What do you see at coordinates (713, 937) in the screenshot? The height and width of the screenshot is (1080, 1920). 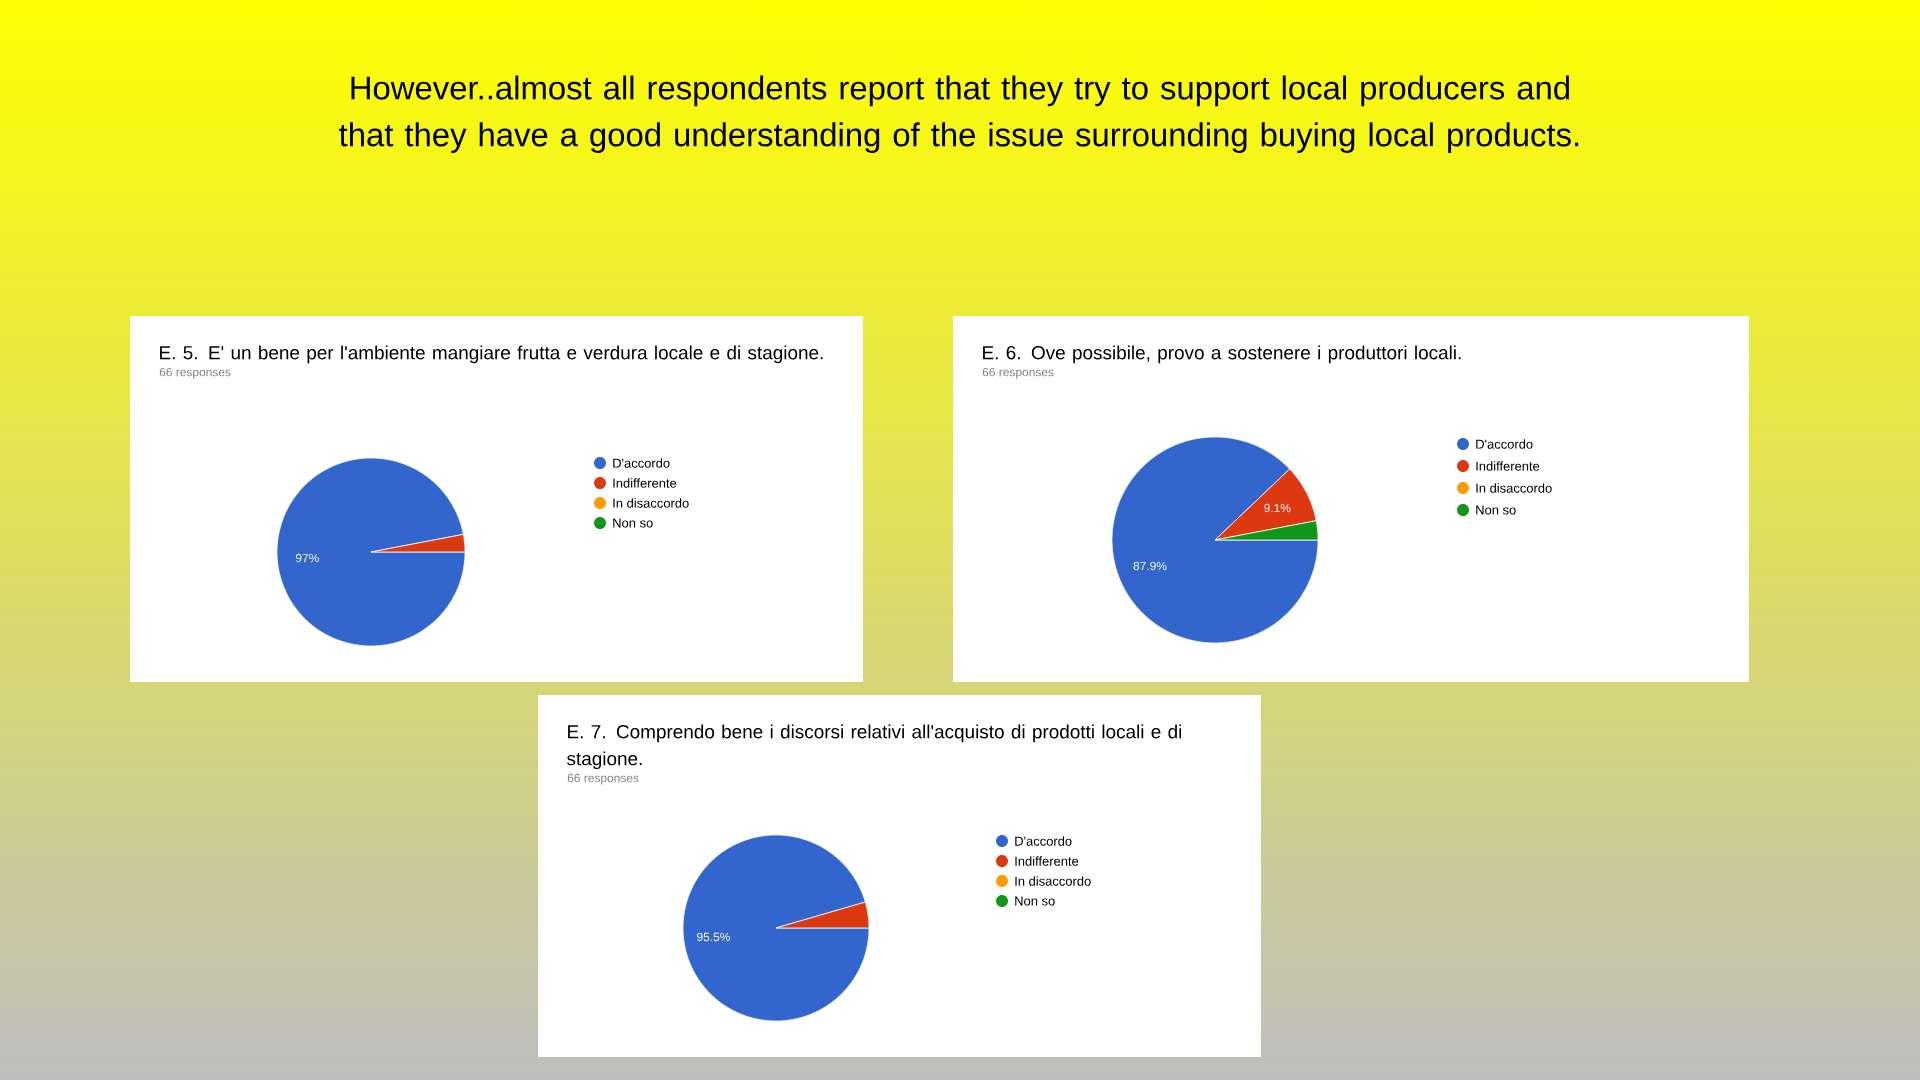 I see `data-label: 95.5%` at bounding box center [713, 937].